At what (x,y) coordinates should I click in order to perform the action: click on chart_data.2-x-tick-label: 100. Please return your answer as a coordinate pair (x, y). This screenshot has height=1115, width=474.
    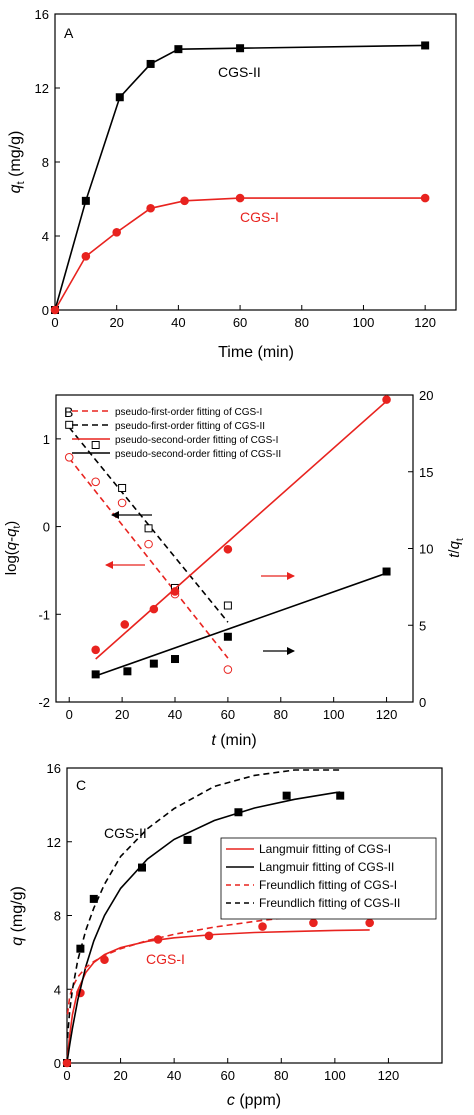
    Looking at the image, I should click on (335, 1075).